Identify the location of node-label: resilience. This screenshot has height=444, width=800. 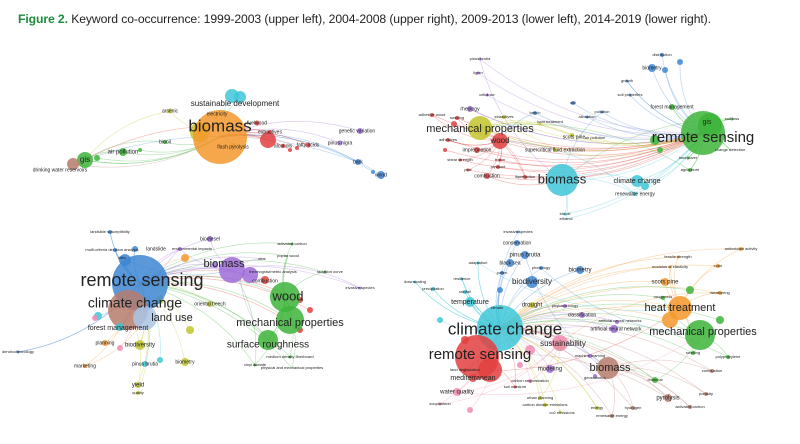
(463, 278).